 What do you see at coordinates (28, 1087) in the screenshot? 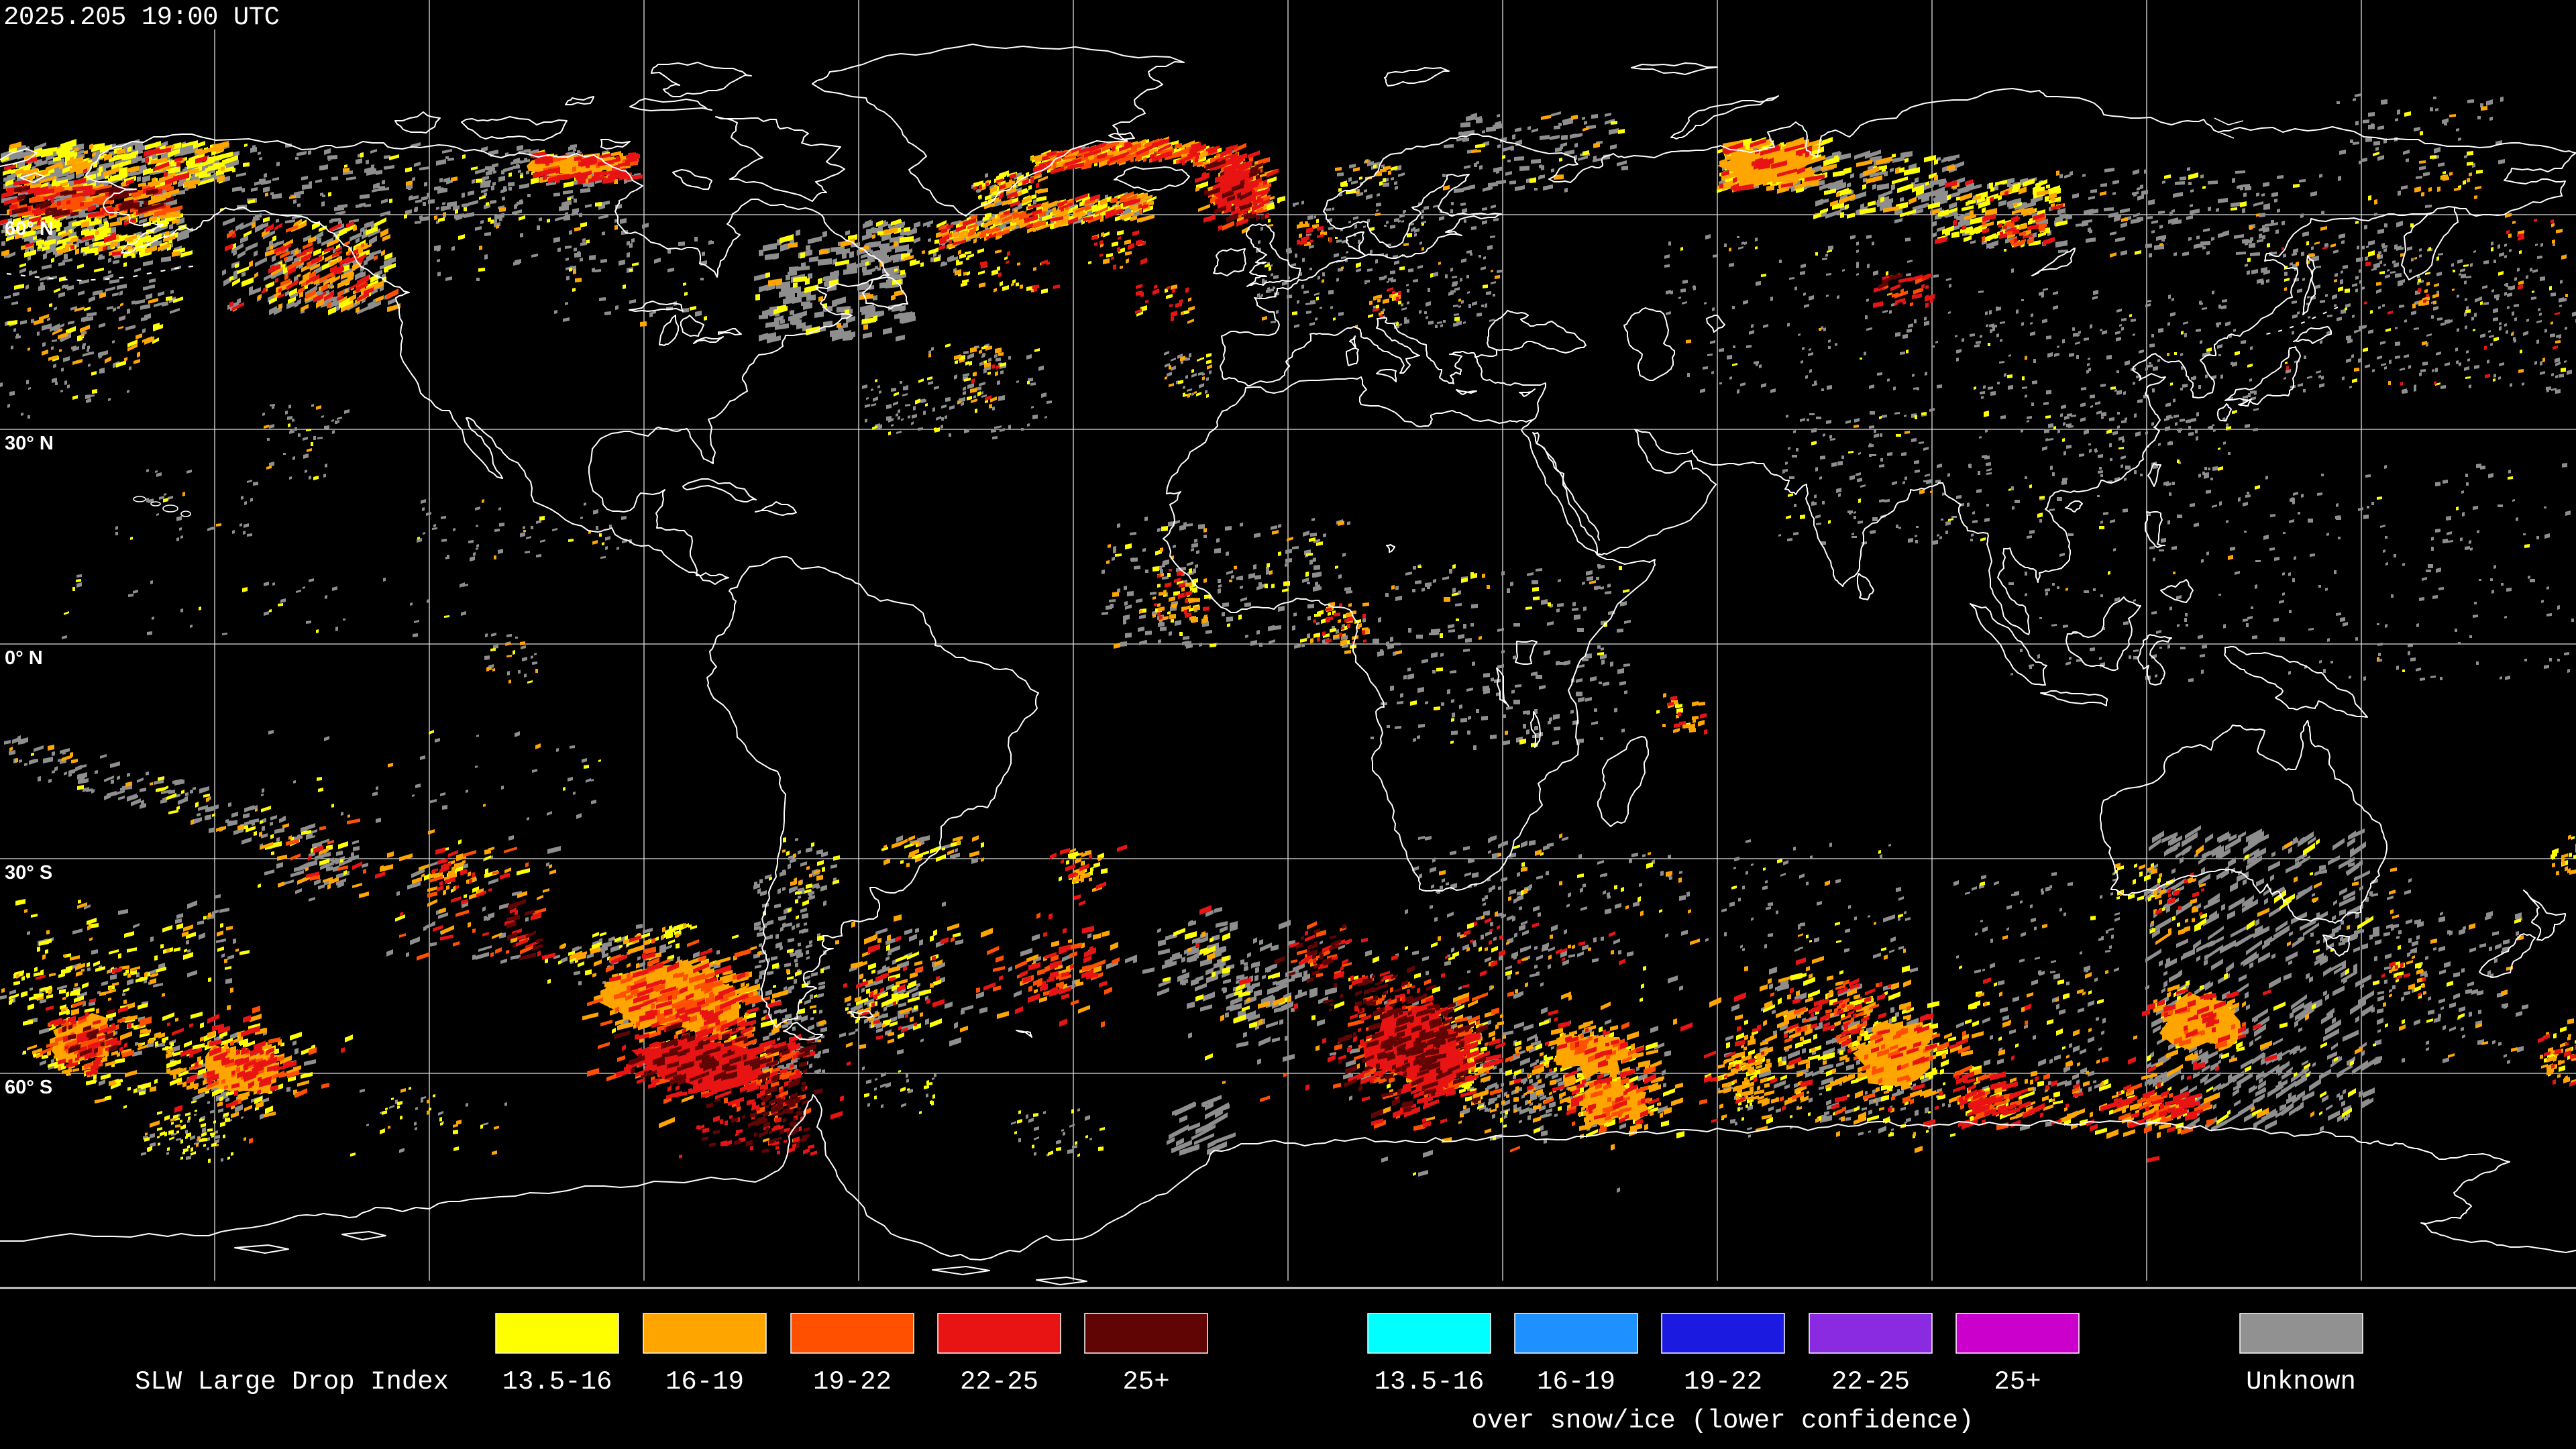
I see `svg-text: 60° S` at bounding box center [28, 1087].